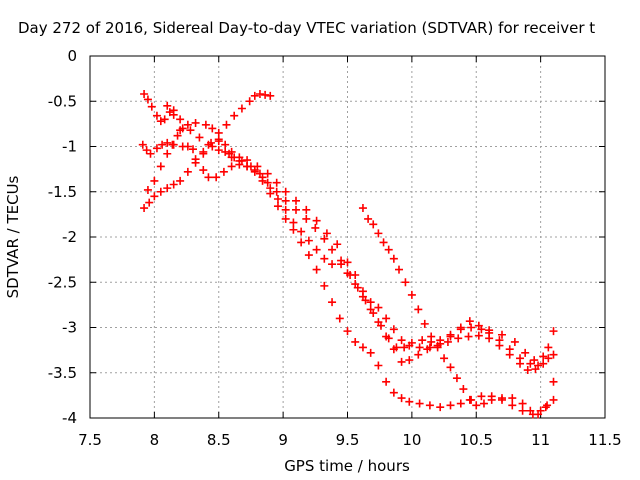  What do you see at coordinates (283, 440) in the screenshot?
I see `x-tick-label: 9` at bounding box center [283, 440].